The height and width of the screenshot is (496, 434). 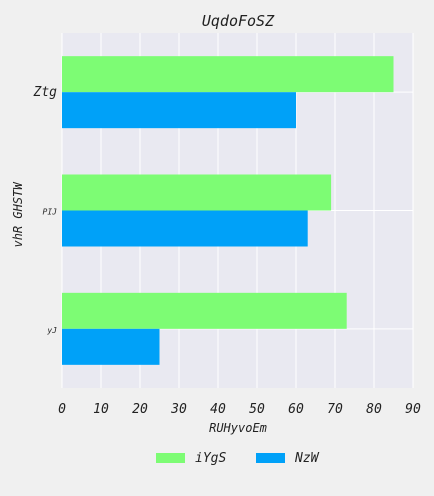 I want to click on x-tick-label: 10, so click(x=101, y=409).